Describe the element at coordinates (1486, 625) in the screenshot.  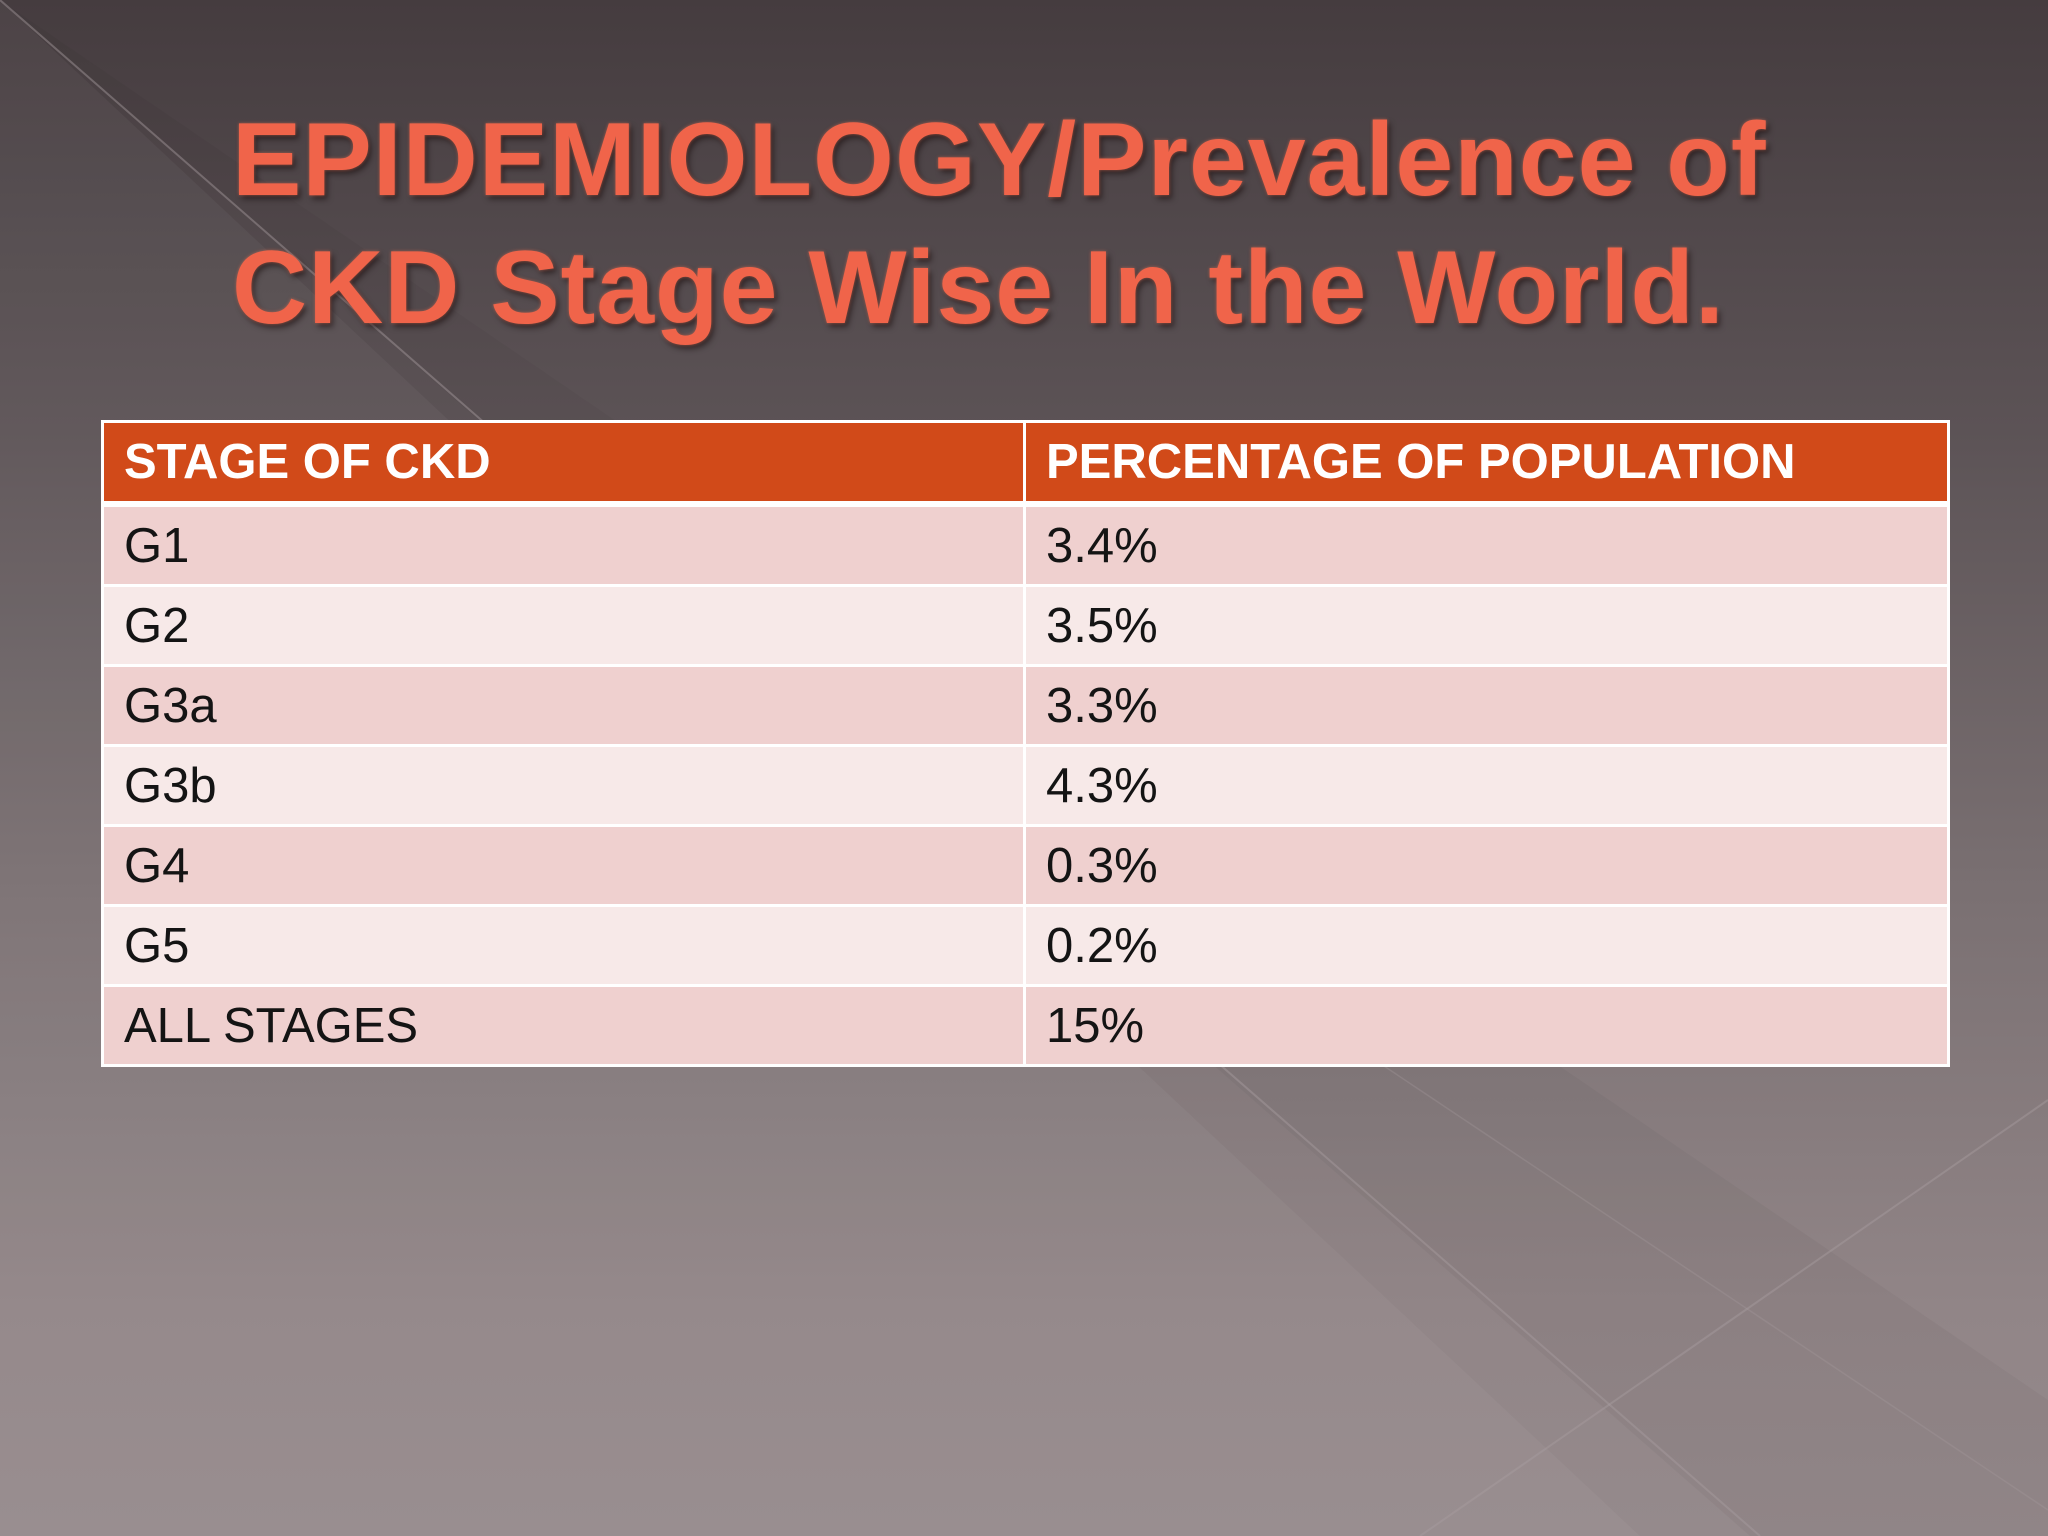
I see `percentage-cell: 3.5%` at that location.